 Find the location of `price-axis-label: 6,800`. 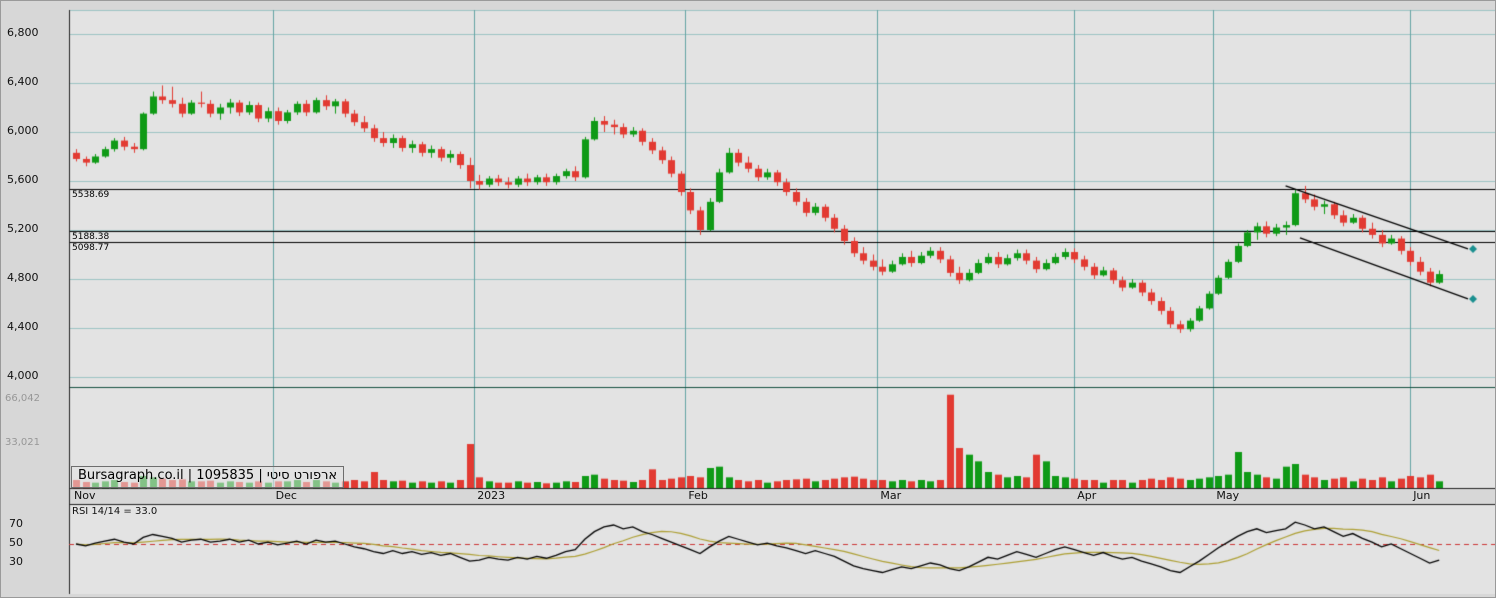

price-axis-label: 6,800 is located at coordinates (23, 32).